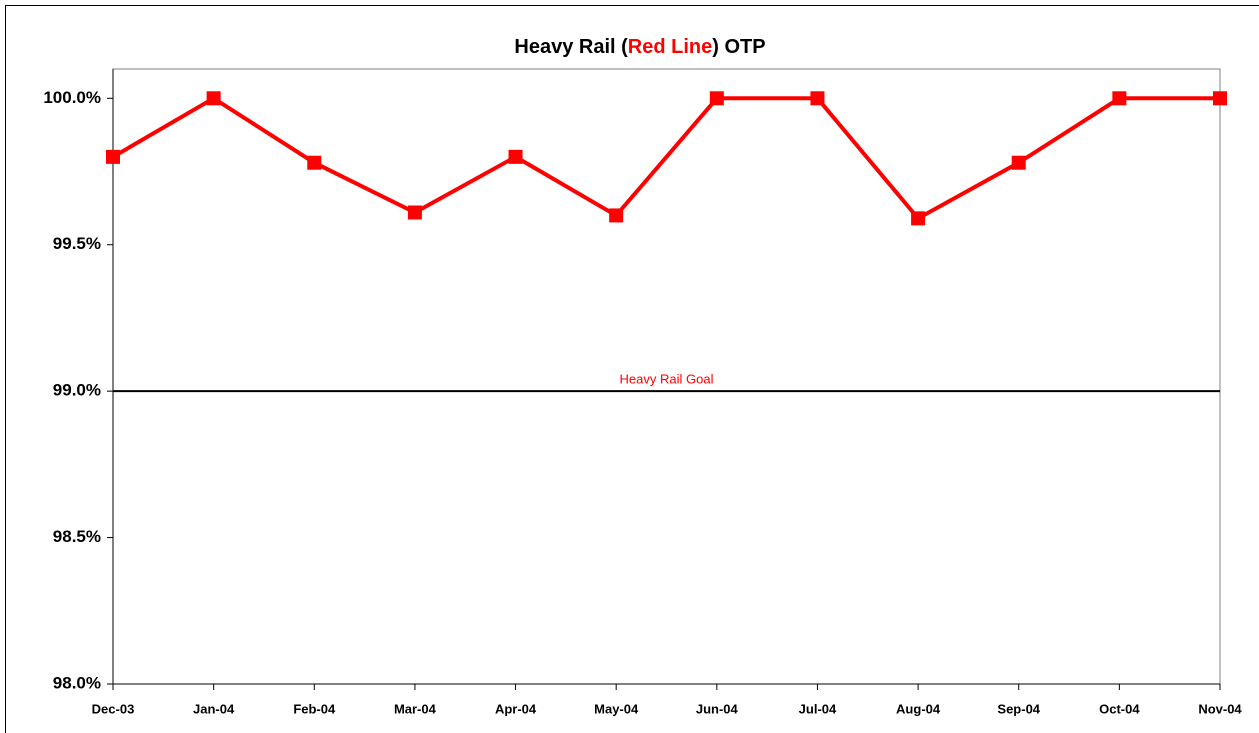  What do you see at coordinates (77, 243) in the screenshot?
I see `y-tick-label: 99.5%` at bounding box center [77, 243].